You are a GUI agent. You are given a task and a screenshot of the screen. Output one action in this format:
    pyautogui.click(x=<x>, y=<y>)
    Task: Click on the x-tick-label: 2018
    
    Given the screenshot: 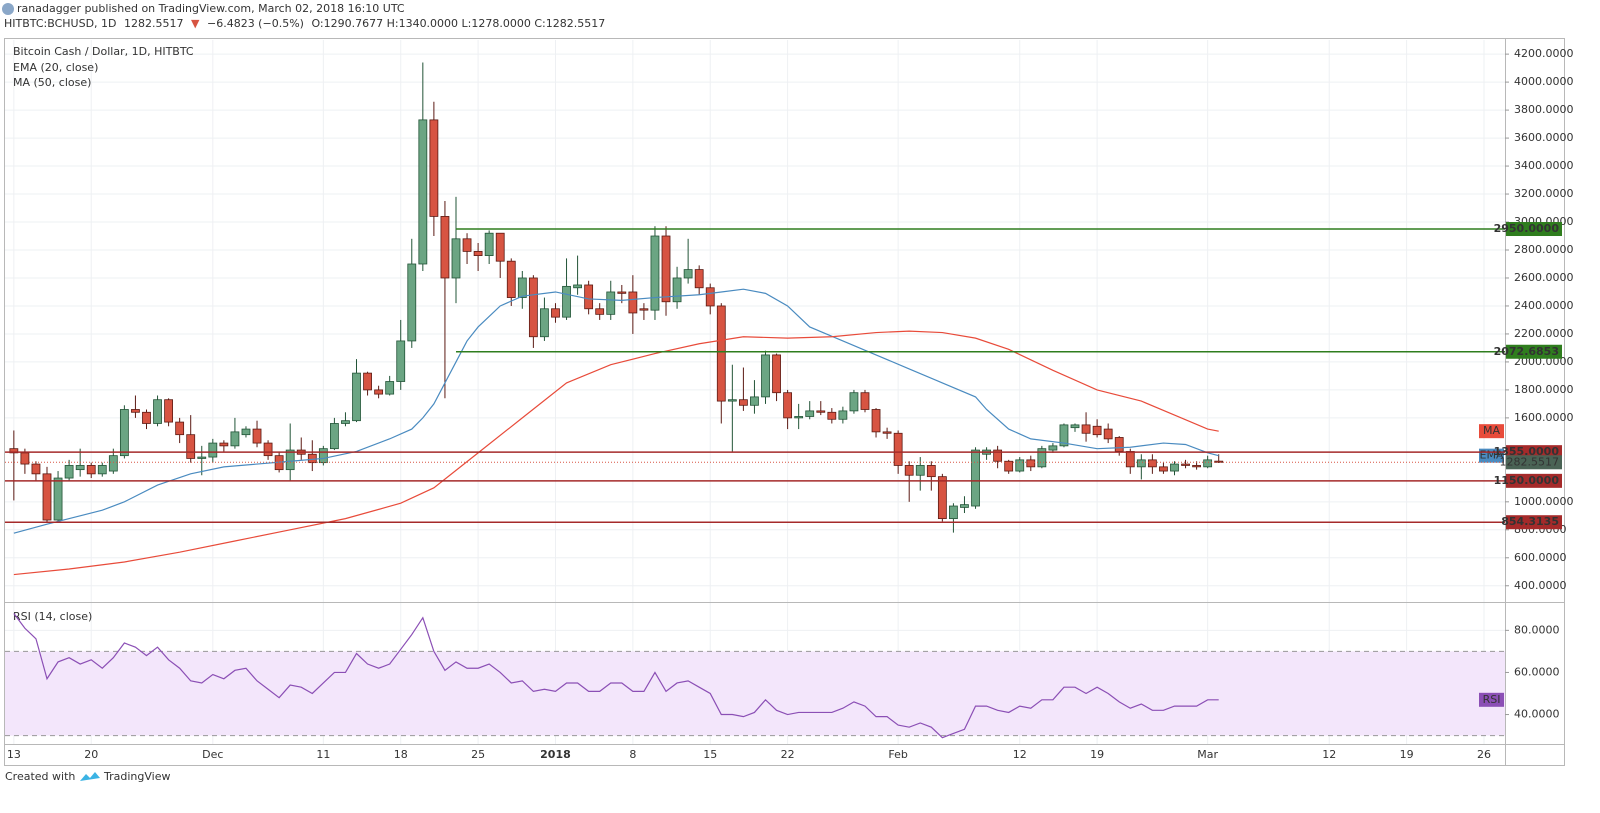 What is the action you would take?
    pyautogui.click(x=555, y=754)
    